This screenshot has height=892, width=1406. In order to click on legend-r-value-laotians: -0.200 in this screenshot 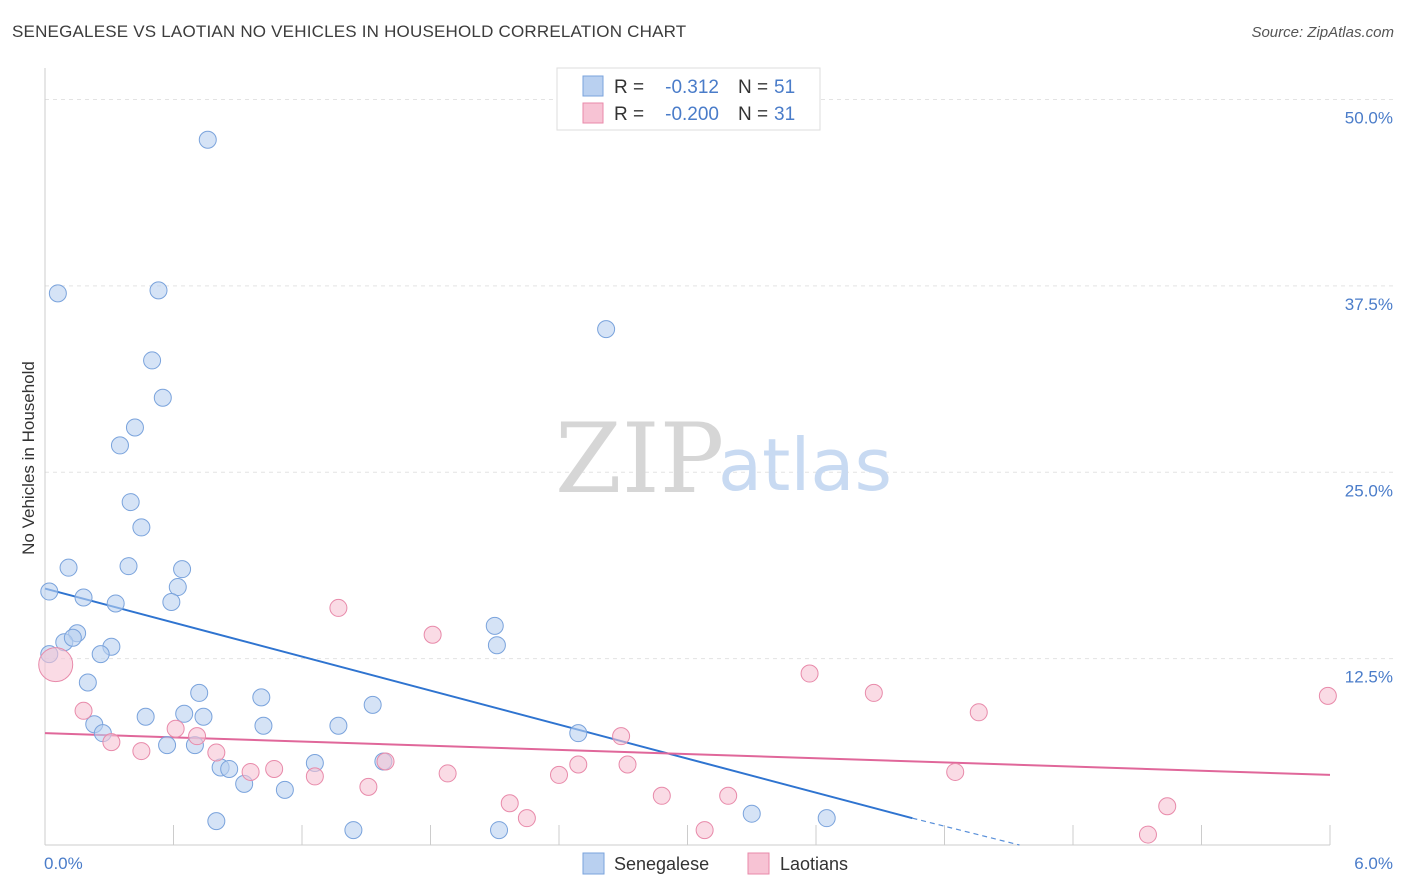, I will do `click(692, 114)`.